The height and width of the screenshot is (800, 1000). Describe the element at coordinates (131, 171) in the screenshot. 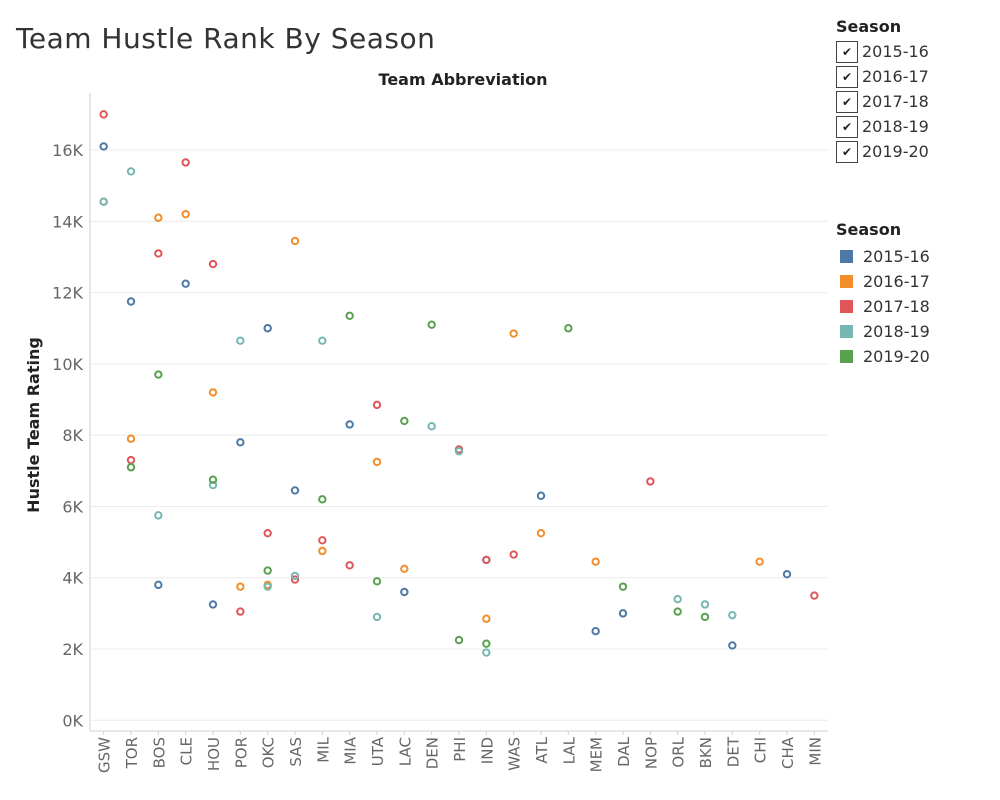

I see `data-point-2018-19-TOR` at that location.